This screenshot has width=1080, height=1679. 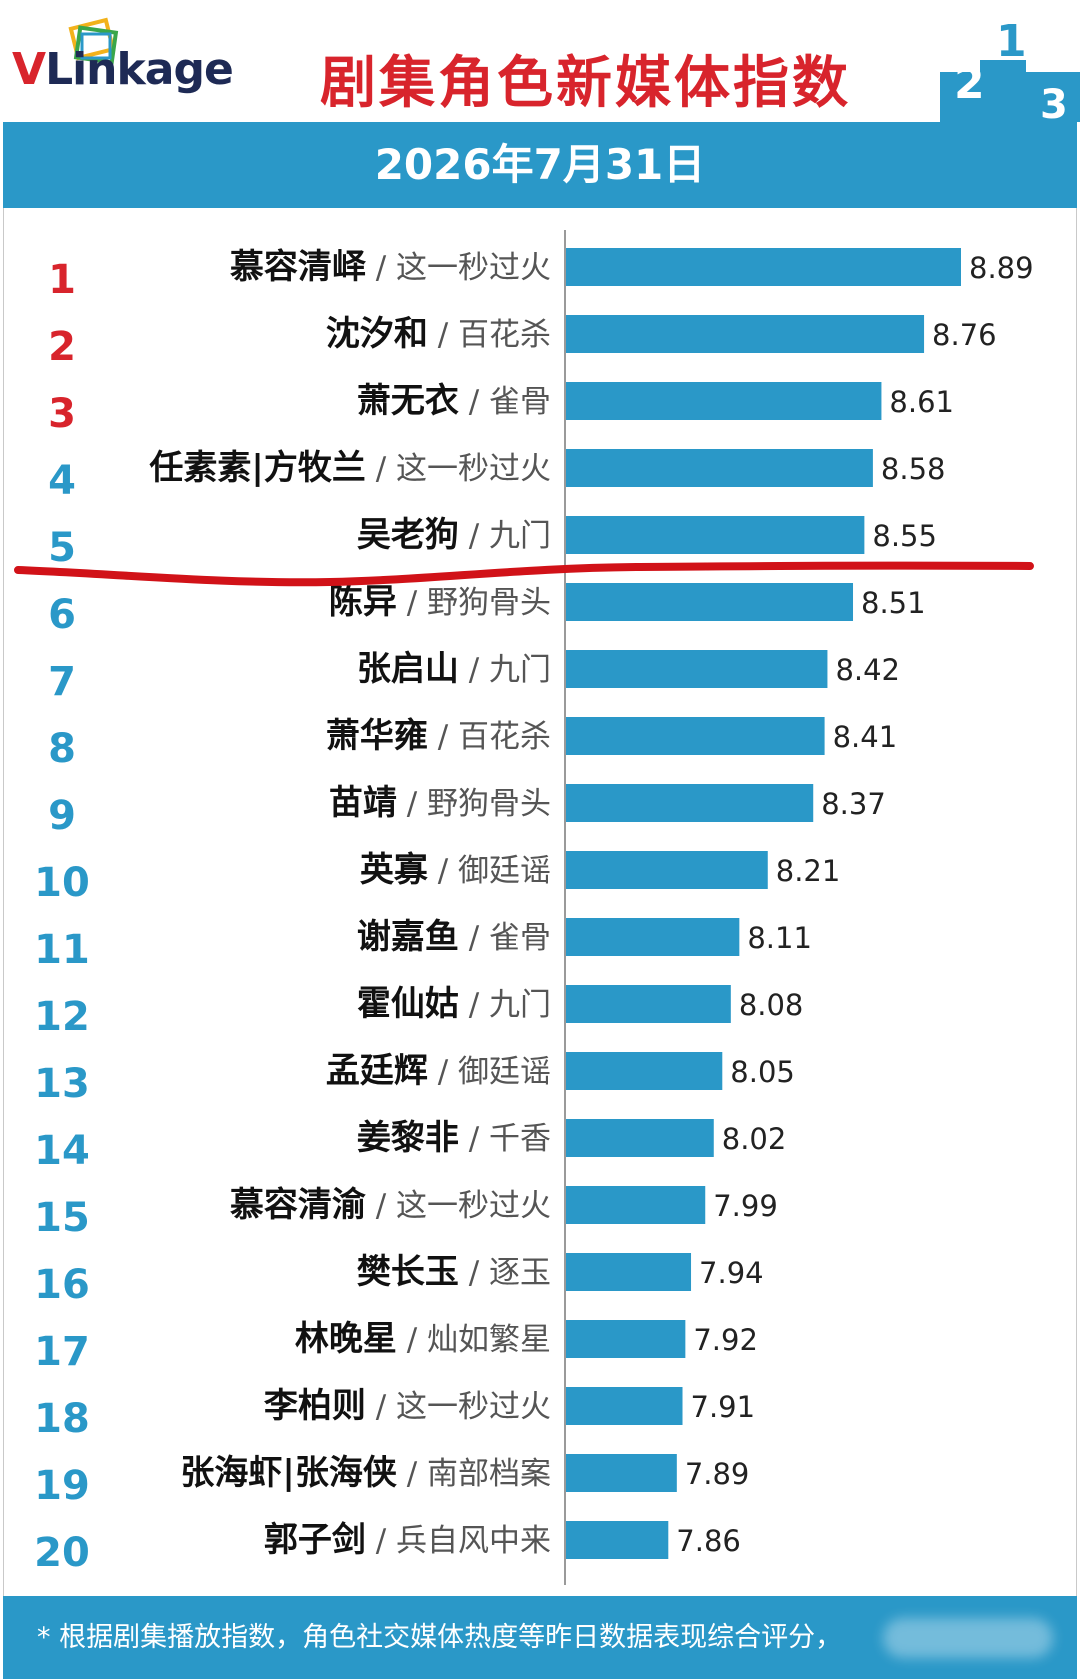 I want to click on role-name: 萧无衣, so click(x=408, y=401).